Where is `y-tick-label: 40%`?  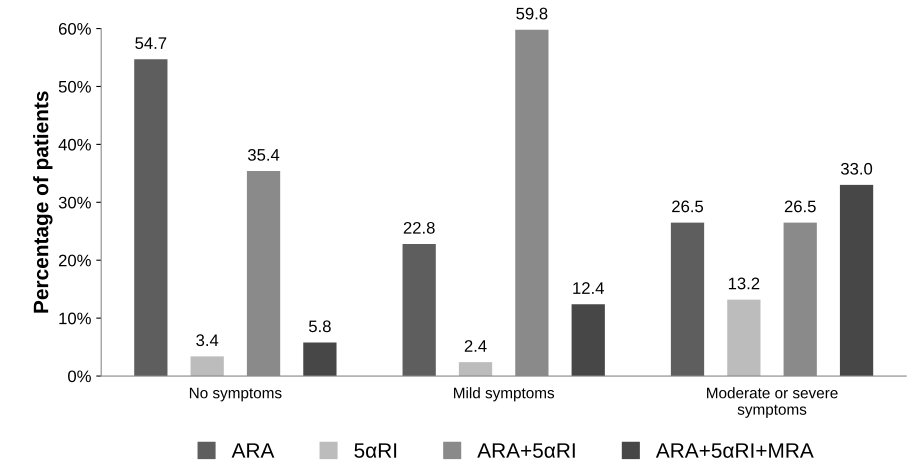
y-tick-label: 40% is located at coordinates (74, 144).